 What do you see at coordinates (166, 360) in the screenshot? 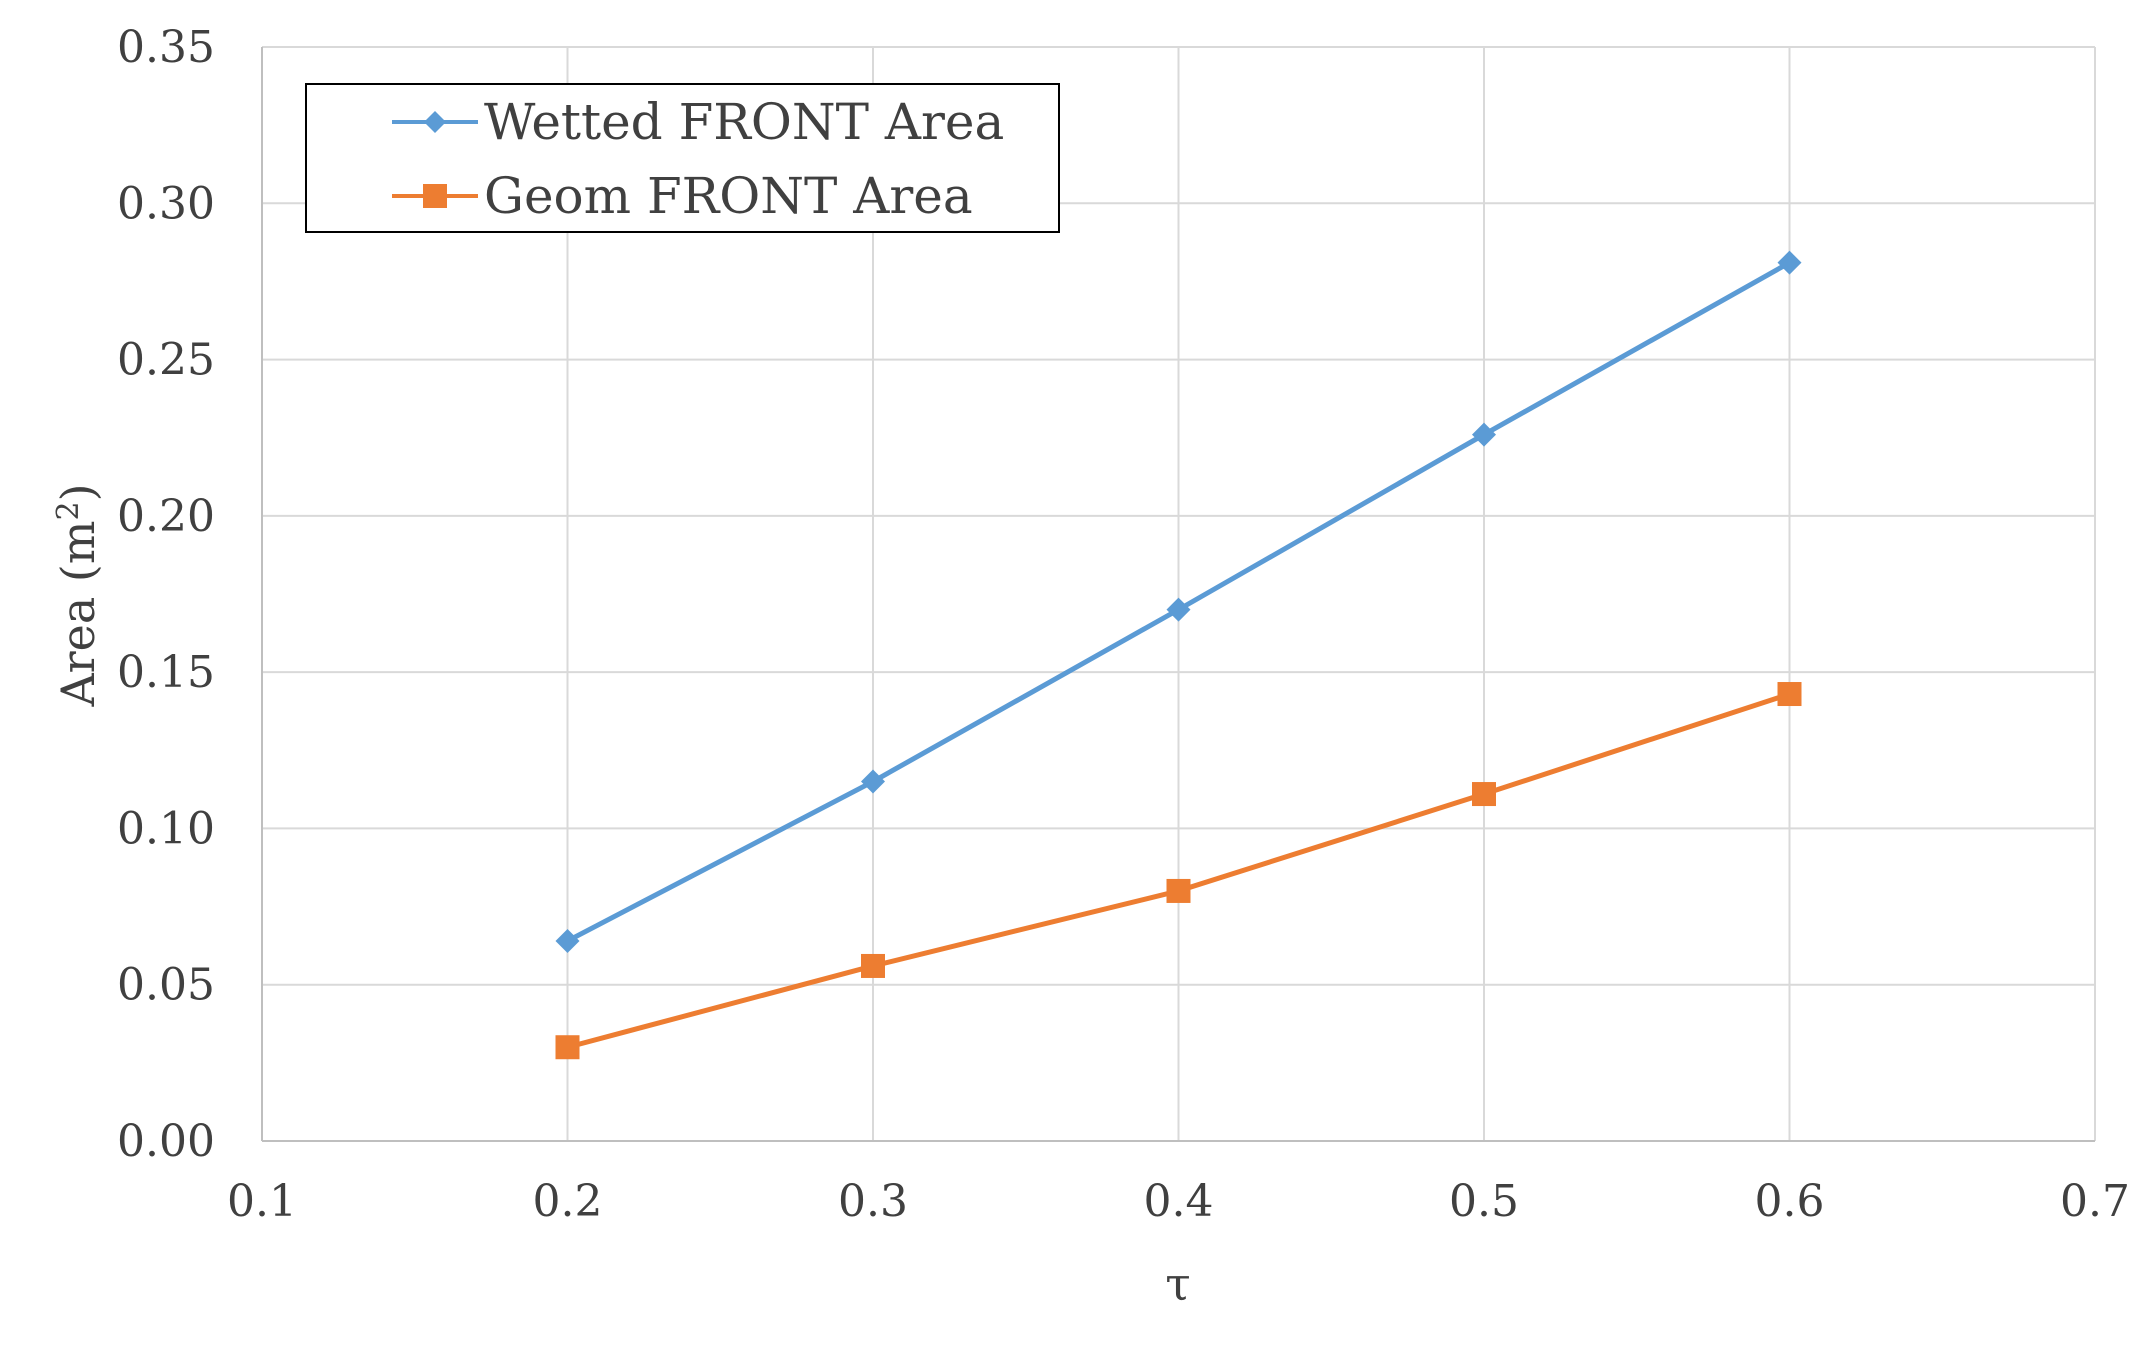
I see `y-tick-label: 0.25` at bounding box center [166, 360].